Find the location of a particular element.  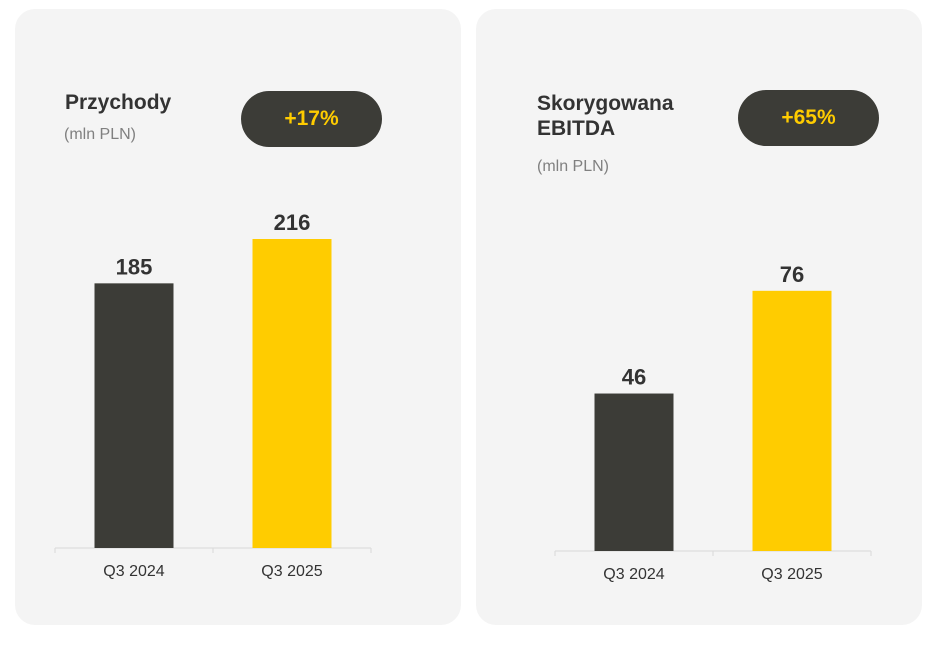

bar-value-label: 216 is located at coordinates (292, 222).